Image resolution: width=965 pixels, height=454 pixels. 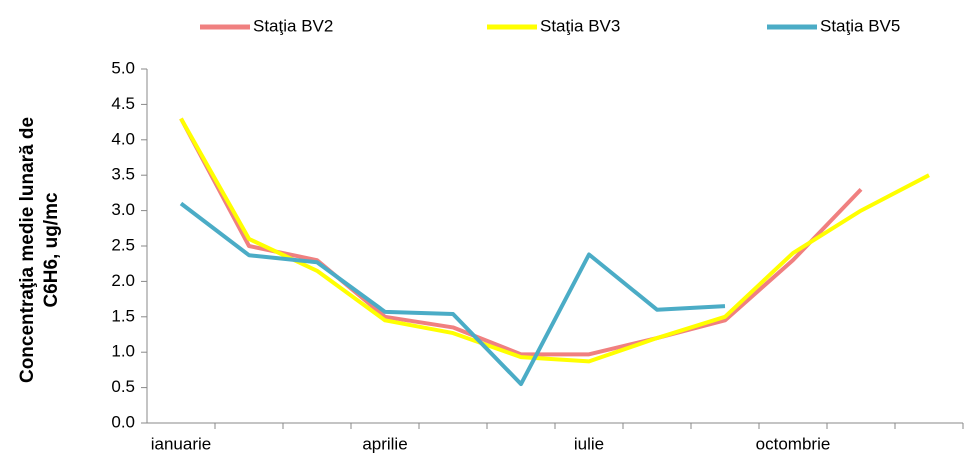 What do you see at coordinates (123, 103) in the screenshot?
I see `y-tick-label: 4.5` at bounding box center [123, 103].